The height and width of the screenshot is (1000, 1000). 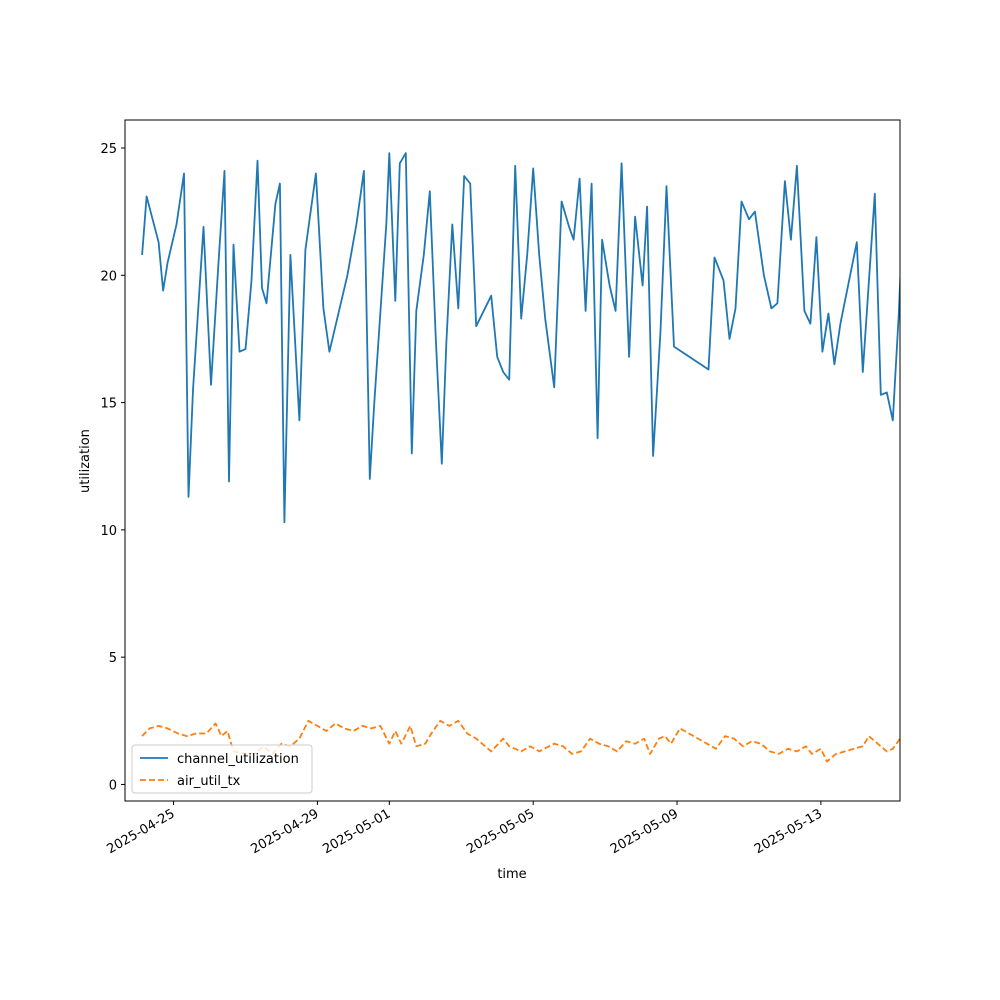 What do you see at coordinates (108, 404) in the screenshot?
I see `y-tick-label: 15` at bounding box center [108, 404].